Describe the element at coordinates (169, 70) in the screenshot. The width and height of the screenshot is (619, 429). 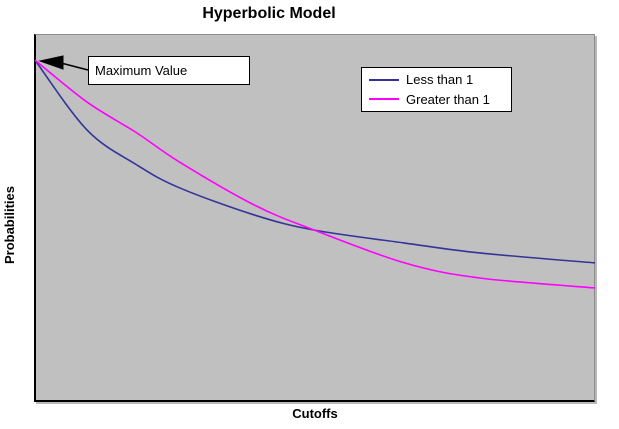
I see `annotation-box: Maximum Value` at that location.